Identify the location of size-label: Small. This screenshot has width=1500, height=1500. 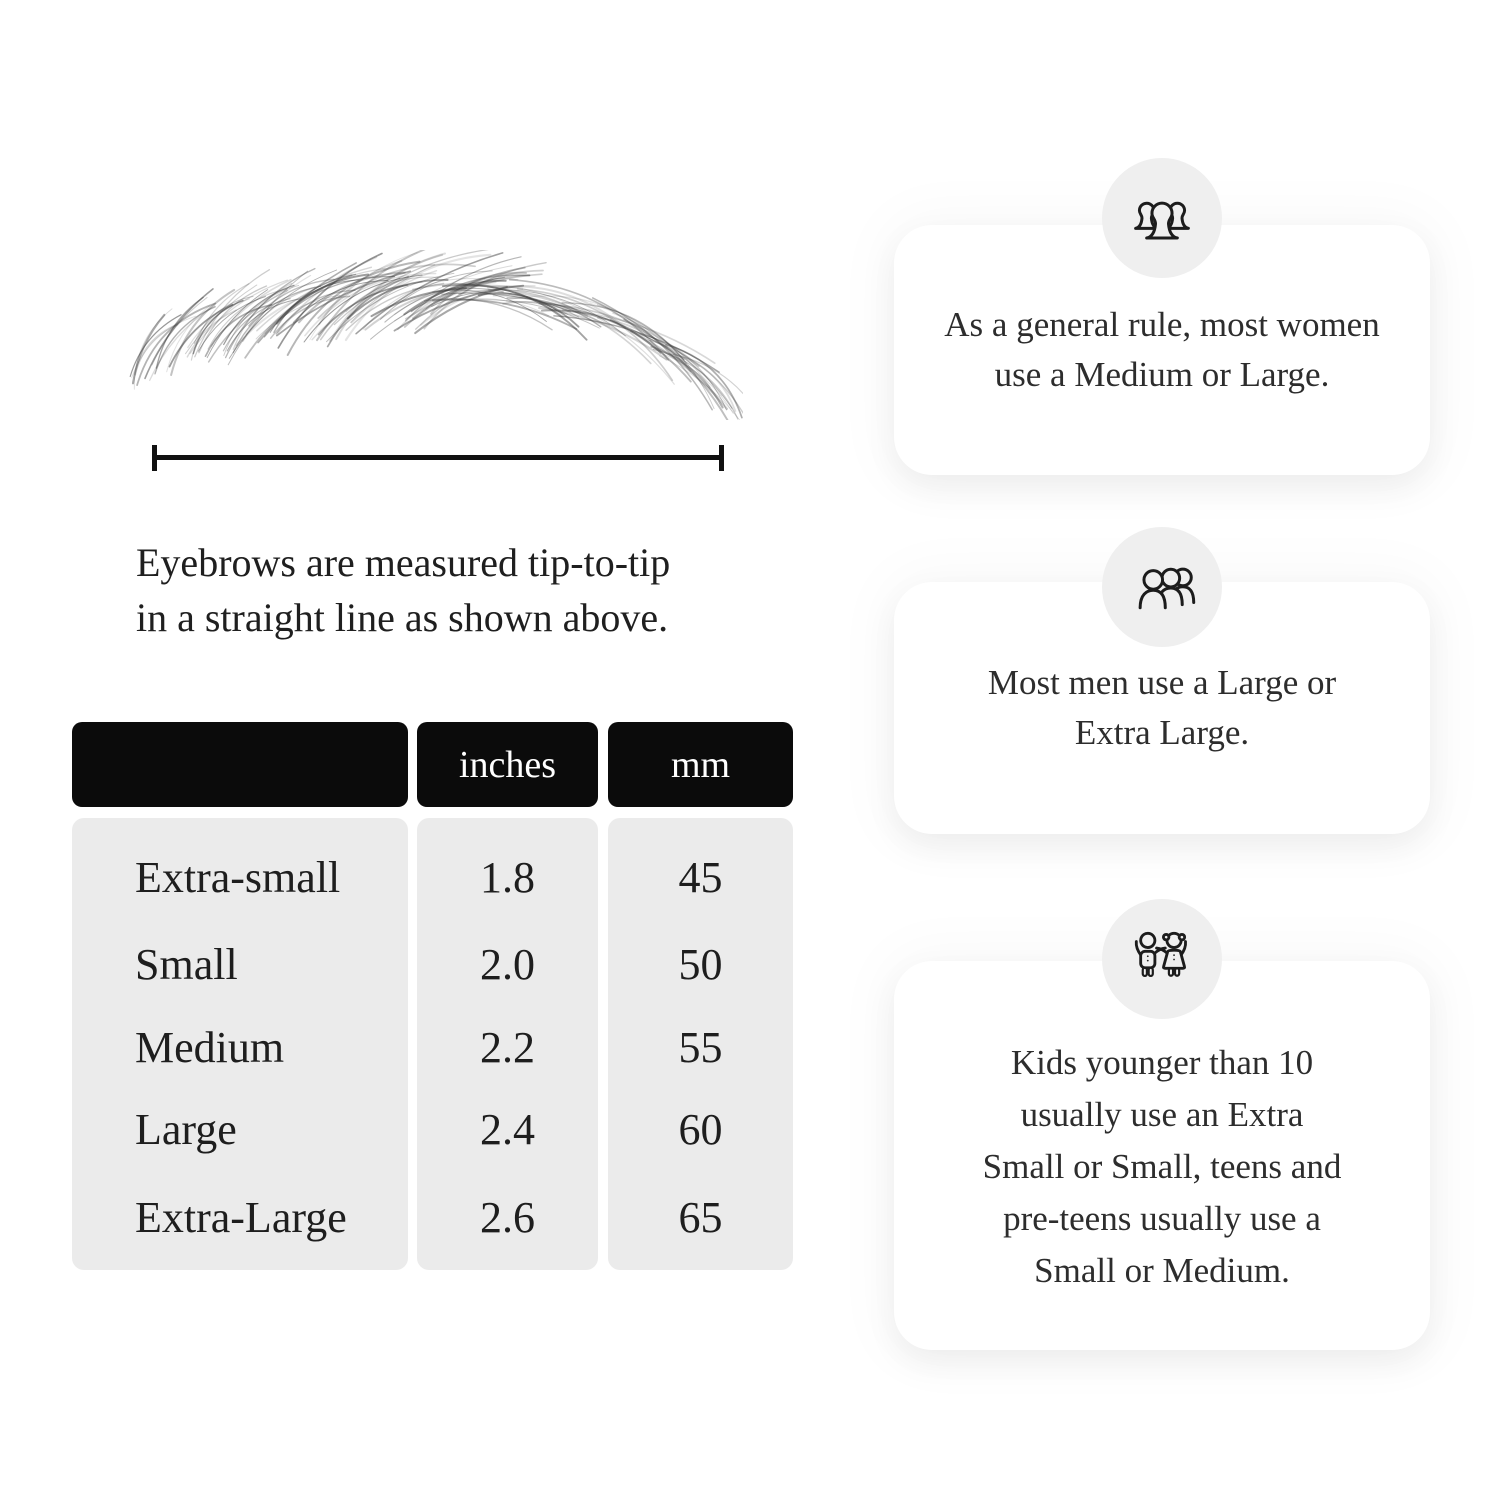
(186, 964).